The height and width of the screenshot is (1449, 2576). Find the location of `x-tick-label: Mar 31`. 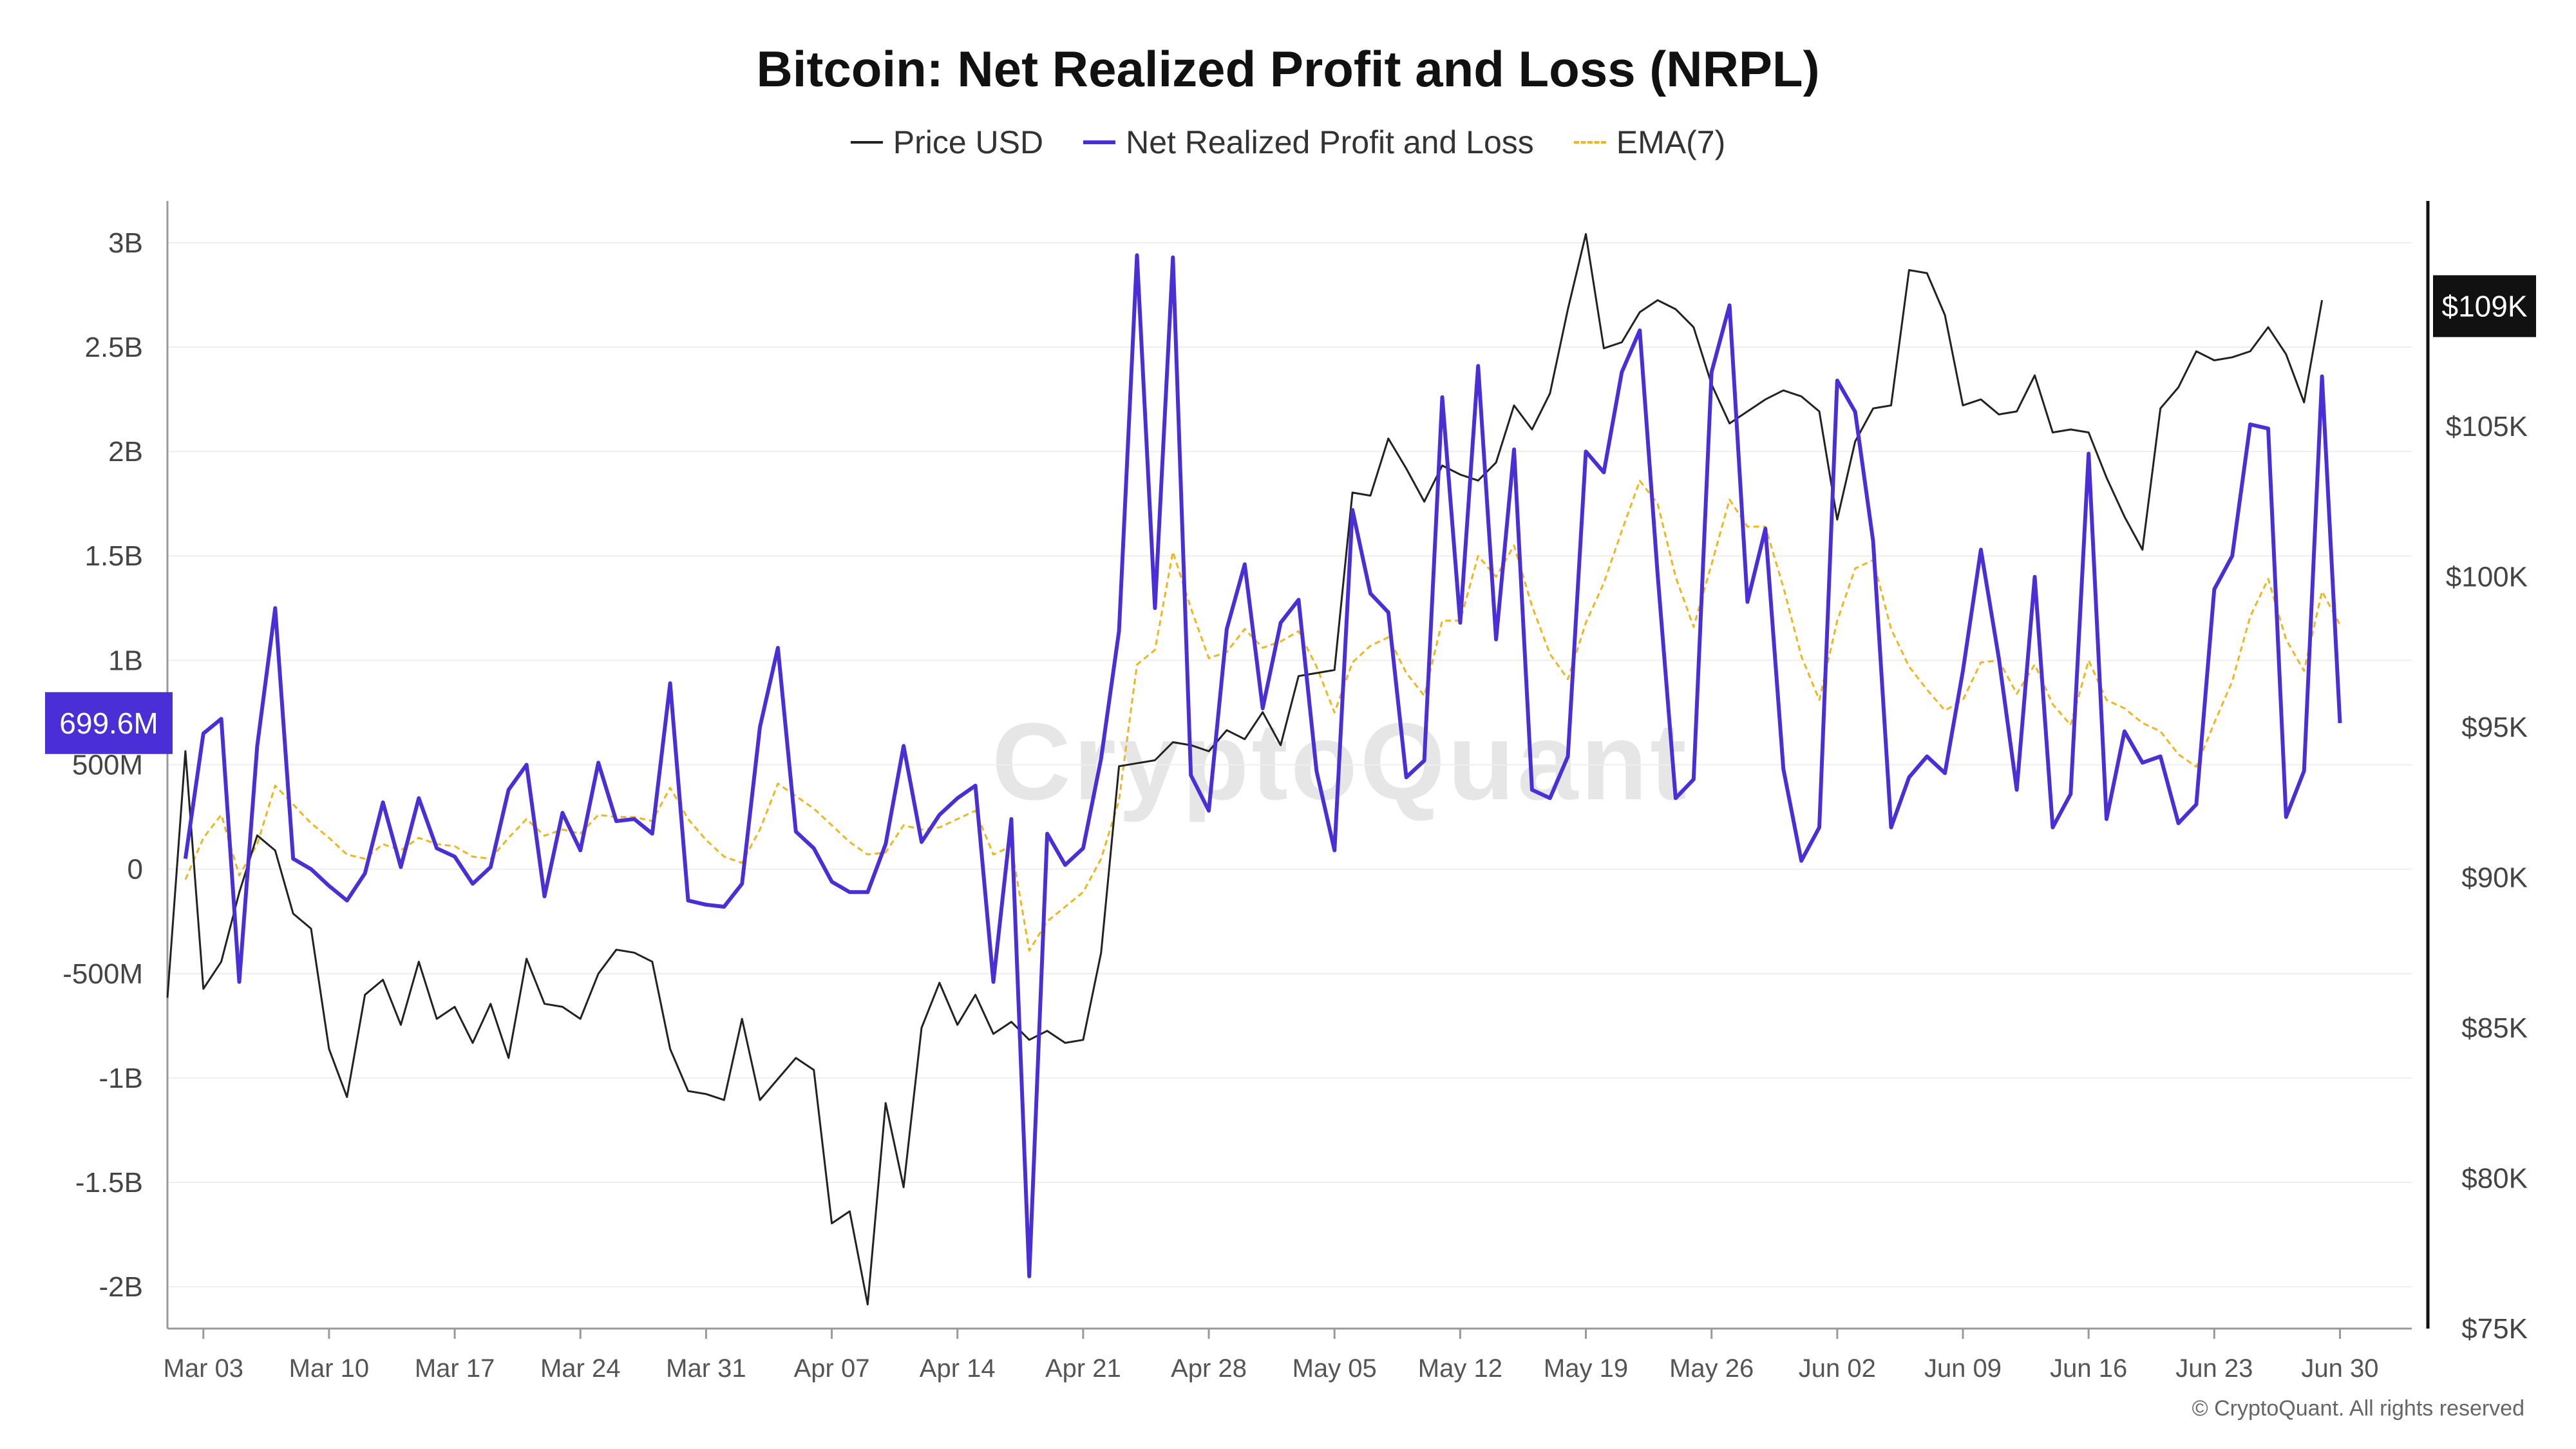

x-tick-label: Mar 31 is located at coordinates (706, 1368).